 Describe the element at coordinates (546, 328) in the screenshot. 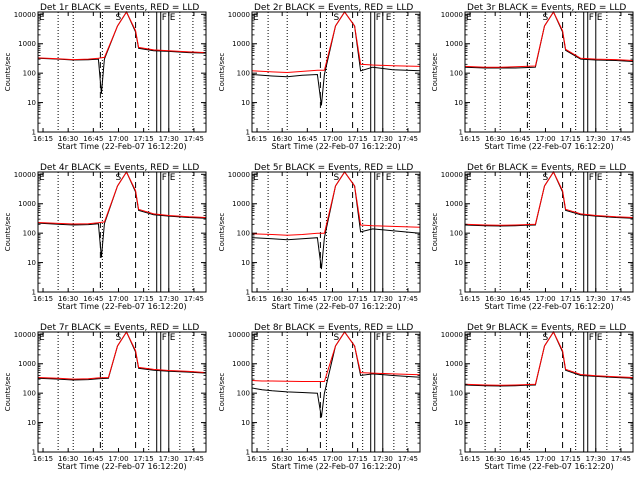

I see `panel-title: Det 9r BLACK = Events, RED = LLD` at that location.